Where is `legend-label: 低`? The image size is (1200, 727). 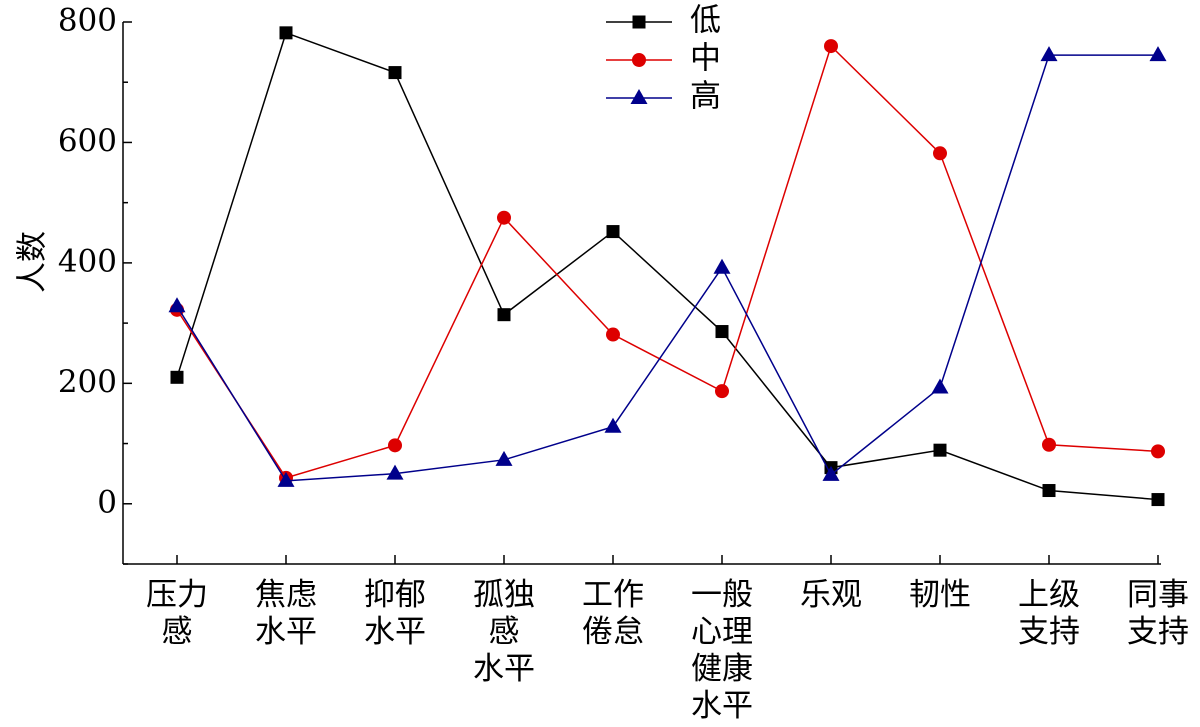
legend-label: 低 is located at coordinates (705, 21).